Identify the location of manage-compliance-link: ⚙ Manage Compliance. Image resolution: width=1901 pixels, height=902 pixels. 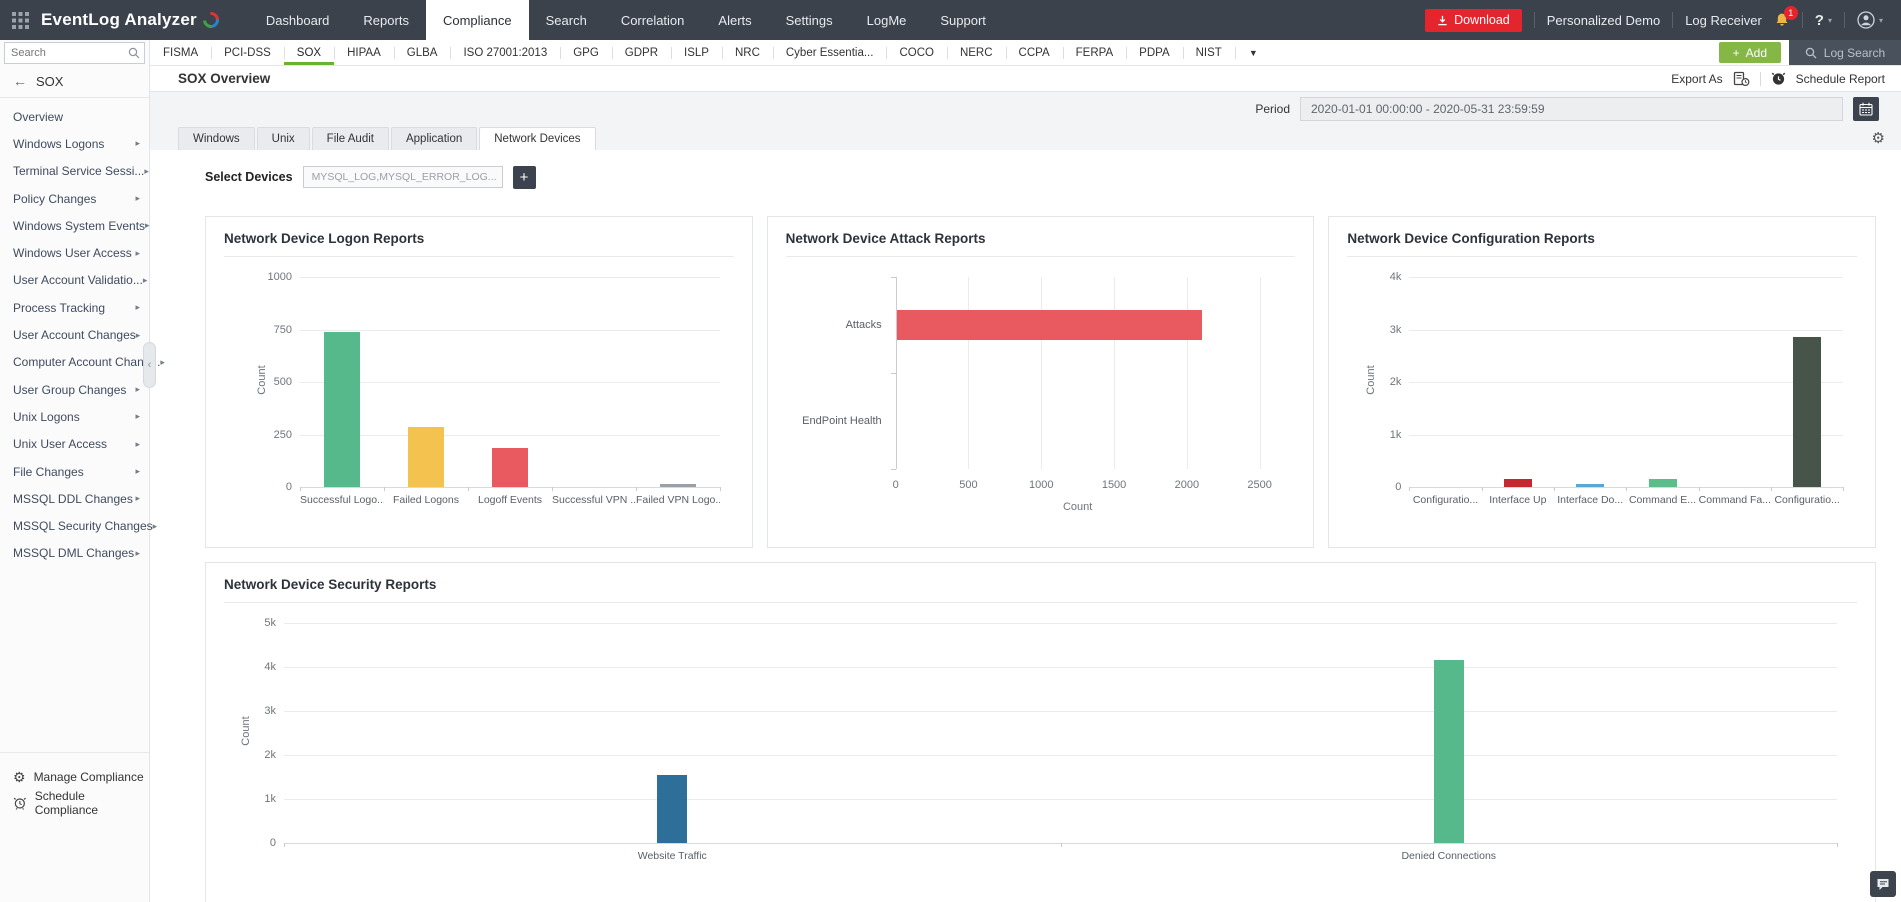
(78, 777).